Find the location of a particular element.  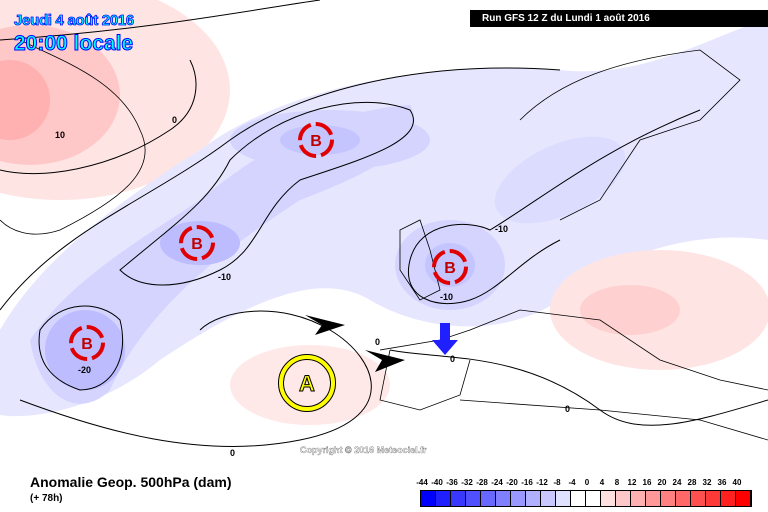

high-pressure-symbol: A is located at coordinates (307, 383).